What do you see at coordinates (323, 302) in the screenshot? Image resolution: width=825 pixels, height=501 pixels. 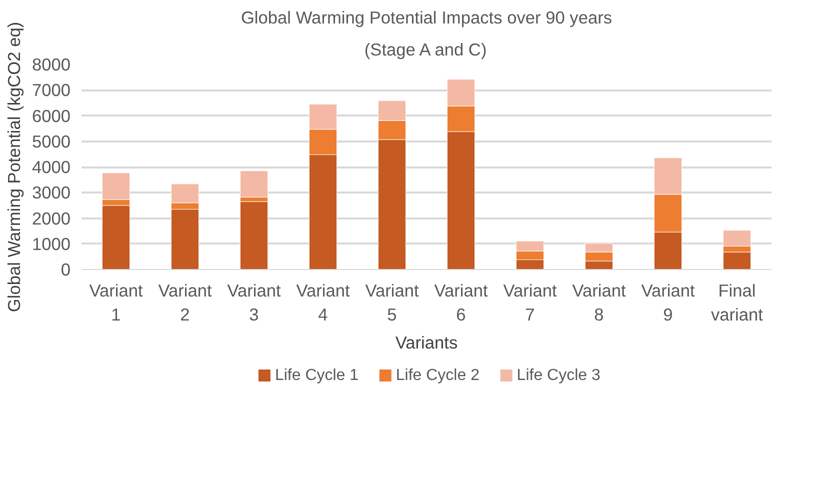 I see `x-tick-label: Variant 4` at bounding box center [323, 302].